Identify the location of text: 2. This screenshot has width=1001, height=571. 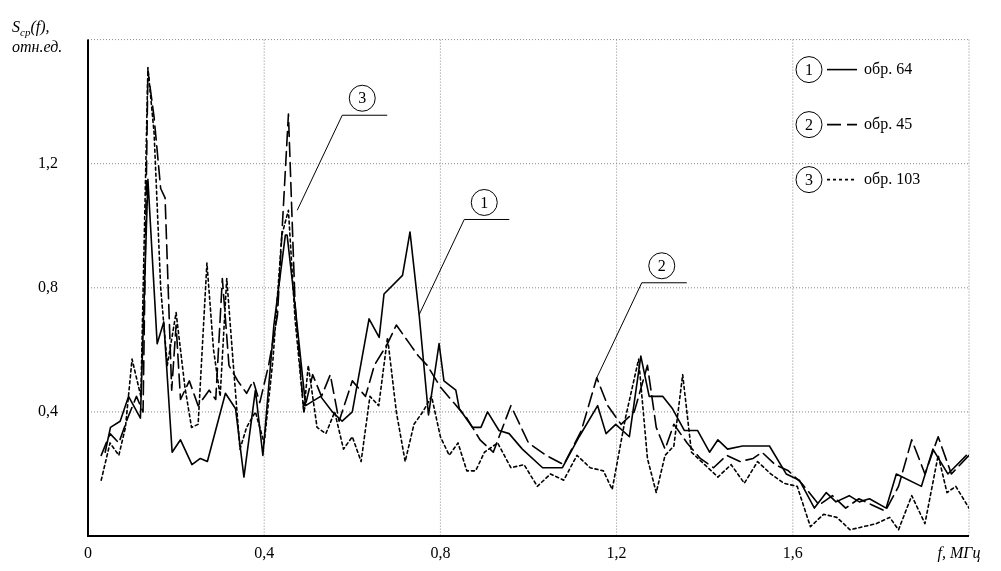
(809, 124).